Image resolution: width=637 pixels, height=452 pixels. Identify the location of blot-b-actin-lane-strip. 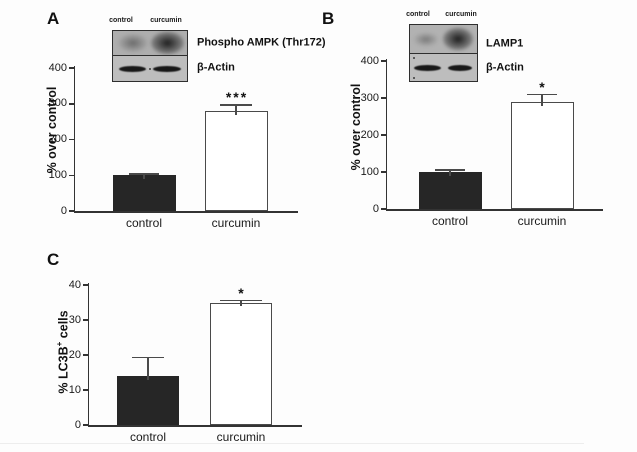
(443, 67).